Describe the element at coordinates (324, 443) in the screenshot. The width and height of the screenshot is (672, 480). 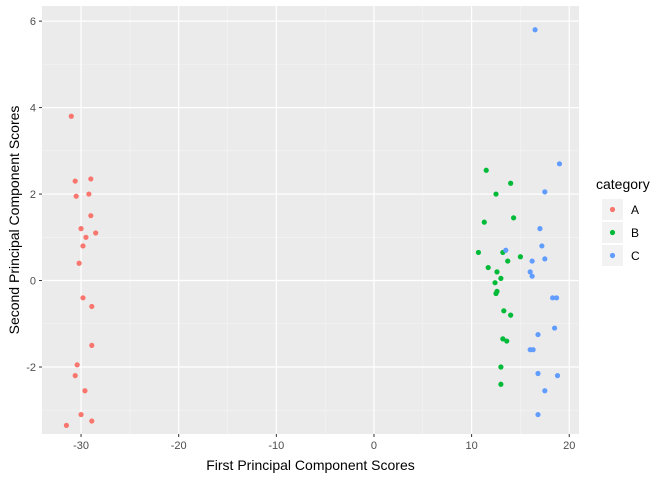
I see `x-axis-ticks: -30 -20 -10 0 10 20` at that location.